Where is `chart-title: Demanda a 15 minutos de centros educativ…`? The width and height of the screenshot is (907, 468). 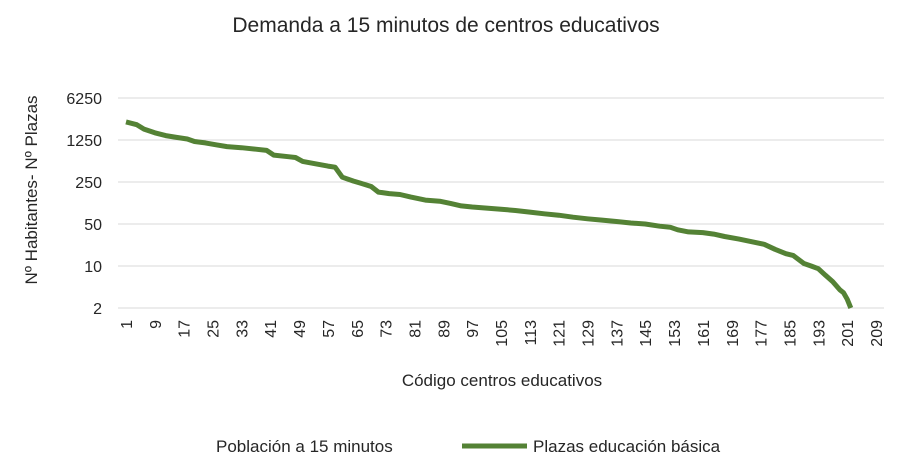
chart-title: Demanda a 15 minutos de centros educativ… is located at coordinates (445, 25).